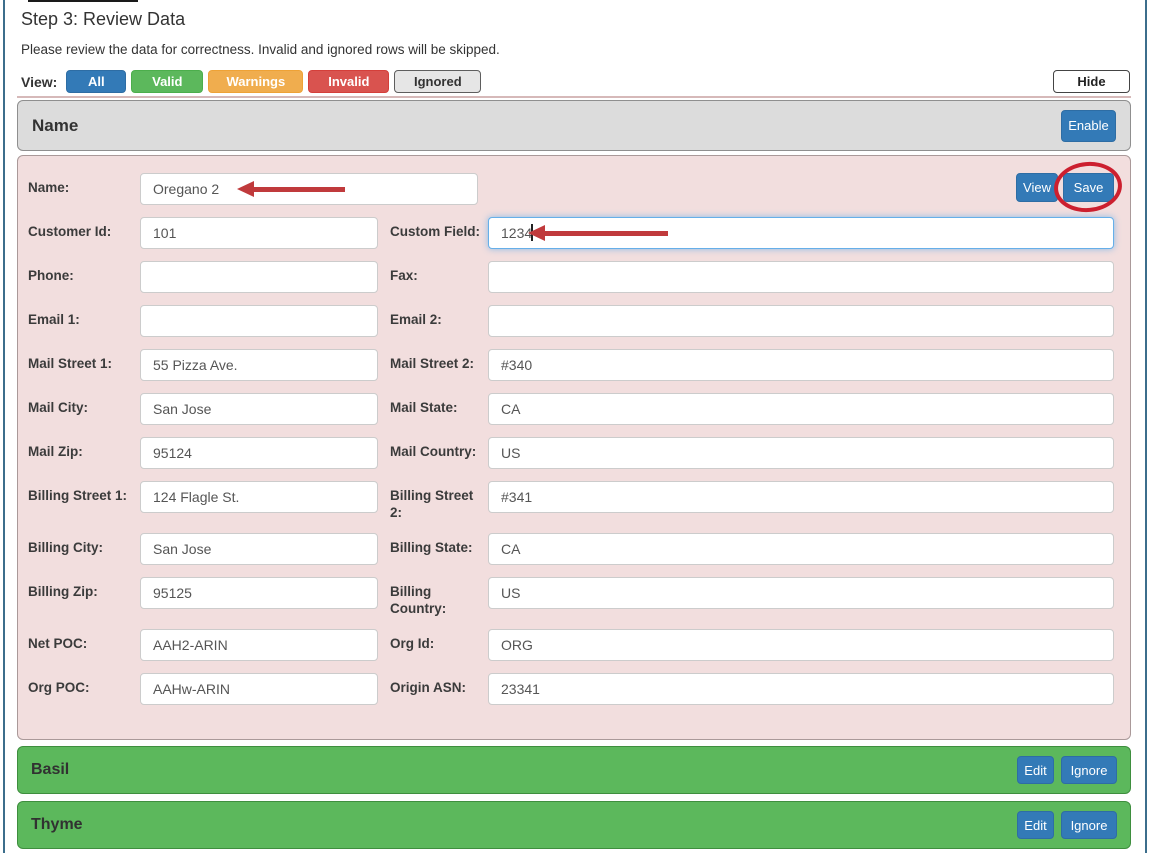 The image size is (1152, 853). I want to click on form-row: Billing Zip: Billing Country:, so click(571, 597).